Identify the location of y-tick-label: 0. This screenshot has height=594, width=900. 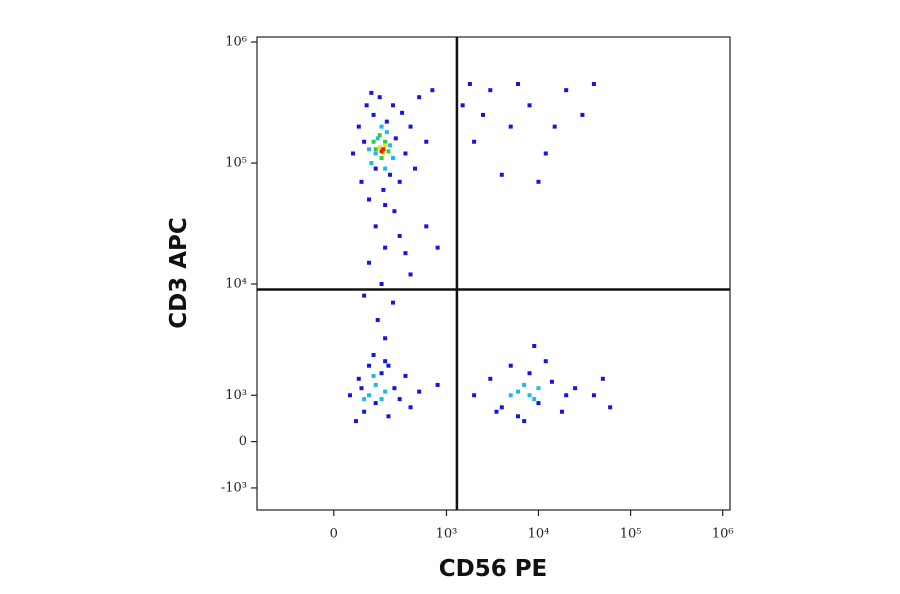
(243, 441).